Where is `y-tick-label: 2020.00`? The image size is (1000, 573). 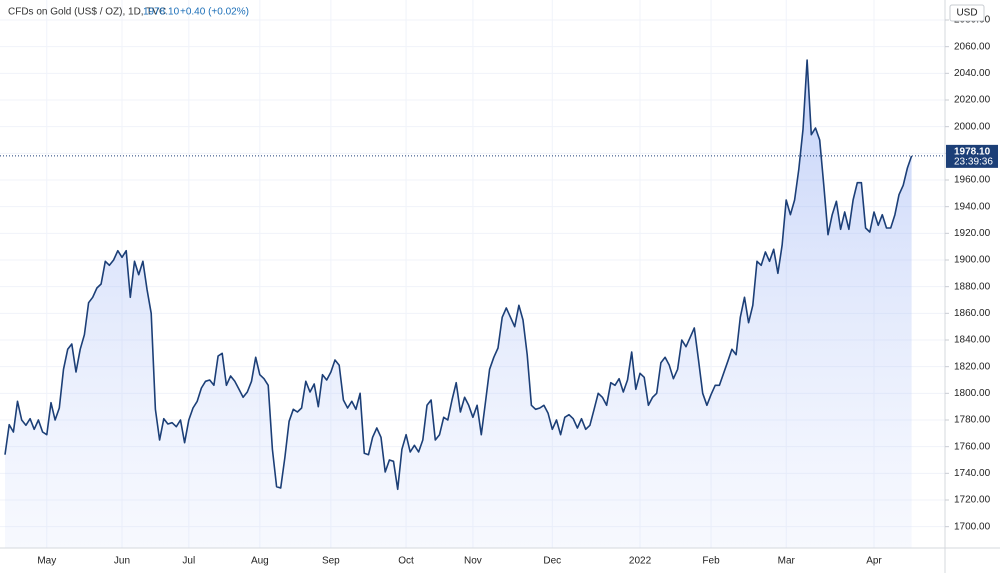
y-tick-label: 2020.00 is located at coordinates (972, 100).